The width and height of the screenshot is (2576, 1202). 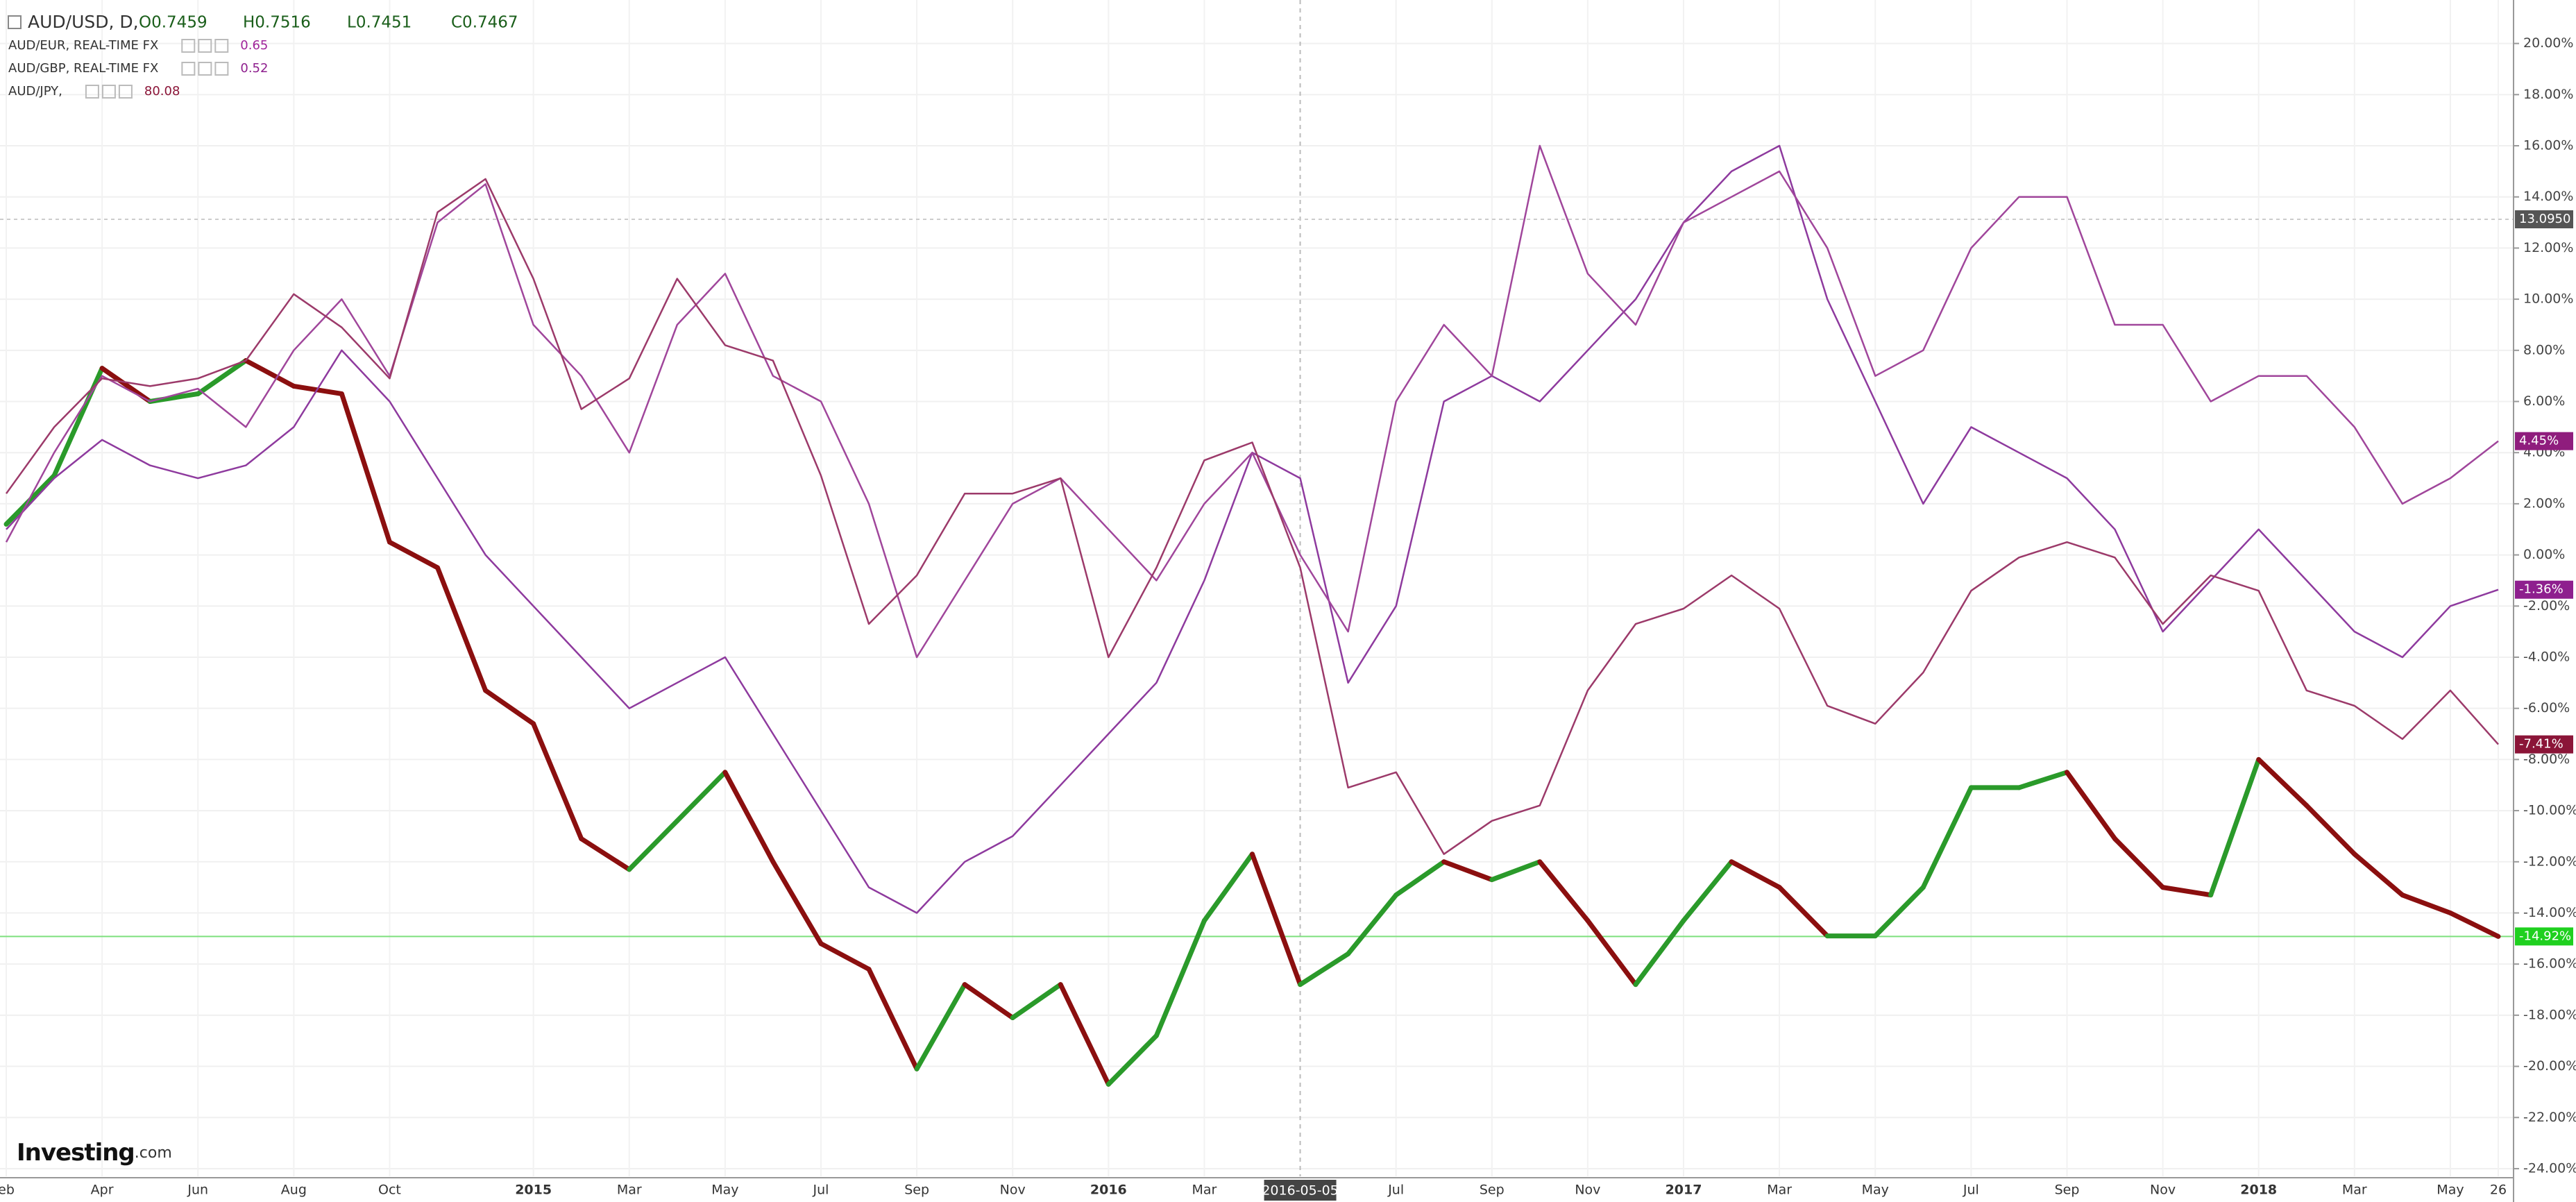 I want to click on ohlc-value: L0.7451, so click(x=380, y=23).